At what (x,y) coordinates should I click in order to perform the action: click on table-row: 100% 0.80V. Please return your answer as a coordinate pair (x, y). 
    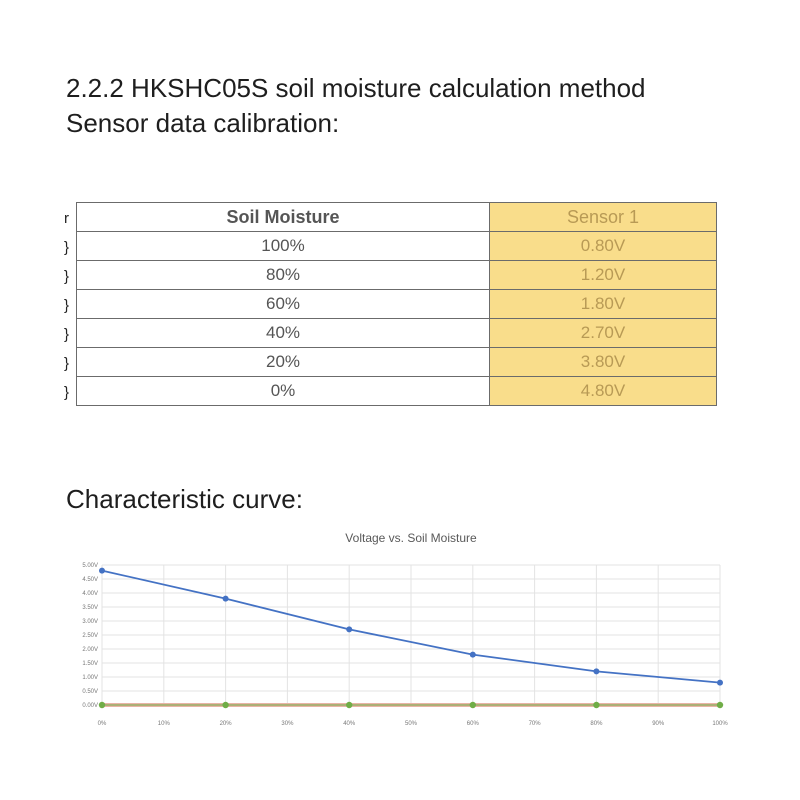
    Looking at the image, I should click on (396, 246).